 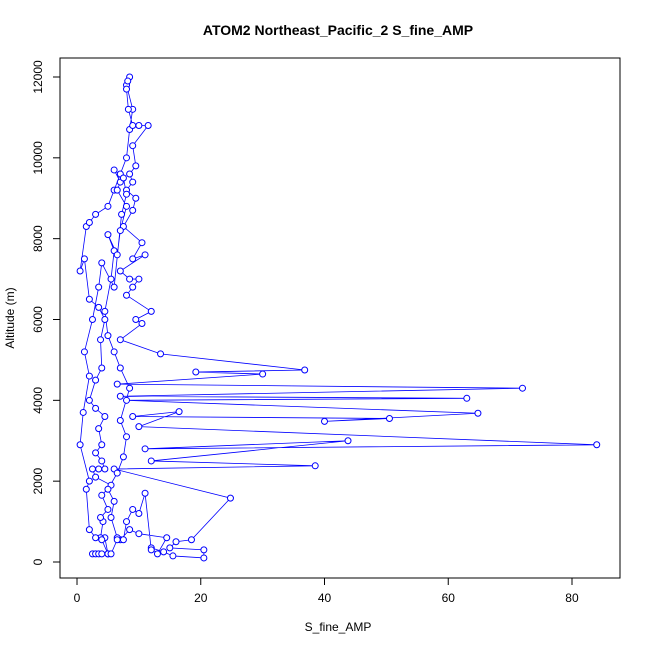 What do you see at coordinates (10, 317) in the screenshot?
I see `y-axis-label: Altitude (m)` at bounding box center [10, 317].